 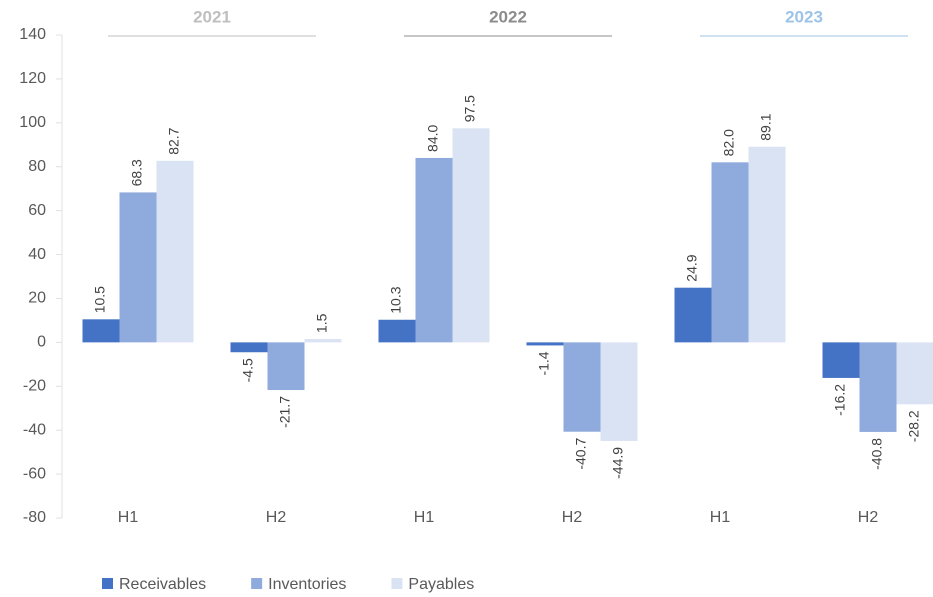 What do you see at coordinates (174, 140) in the screenshot?
I see `value-label: 82.7` at bounding box center [174, 140].